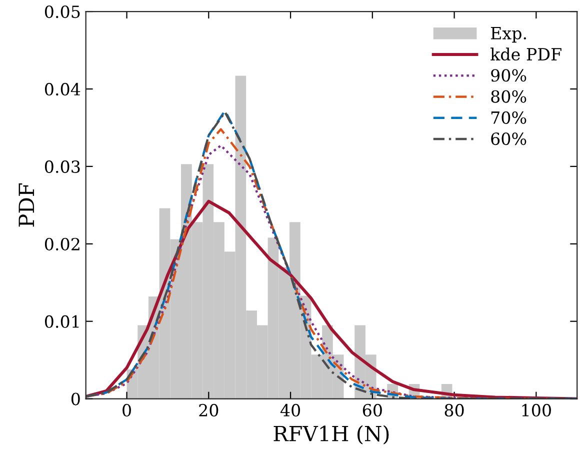  I want to click on legend-label: 90%, so click(508, 75).